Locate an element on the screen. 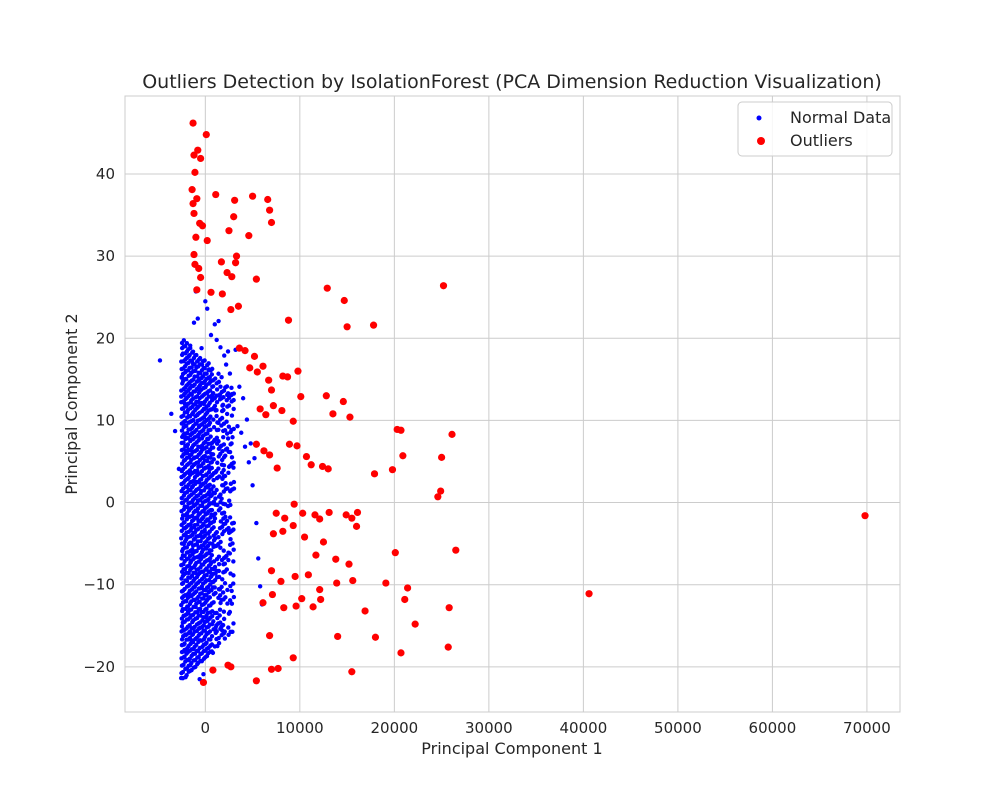 The height and width of the screenshot is (800, 1000). x-tick-label: 70000 is located at coordinates (867, 728).